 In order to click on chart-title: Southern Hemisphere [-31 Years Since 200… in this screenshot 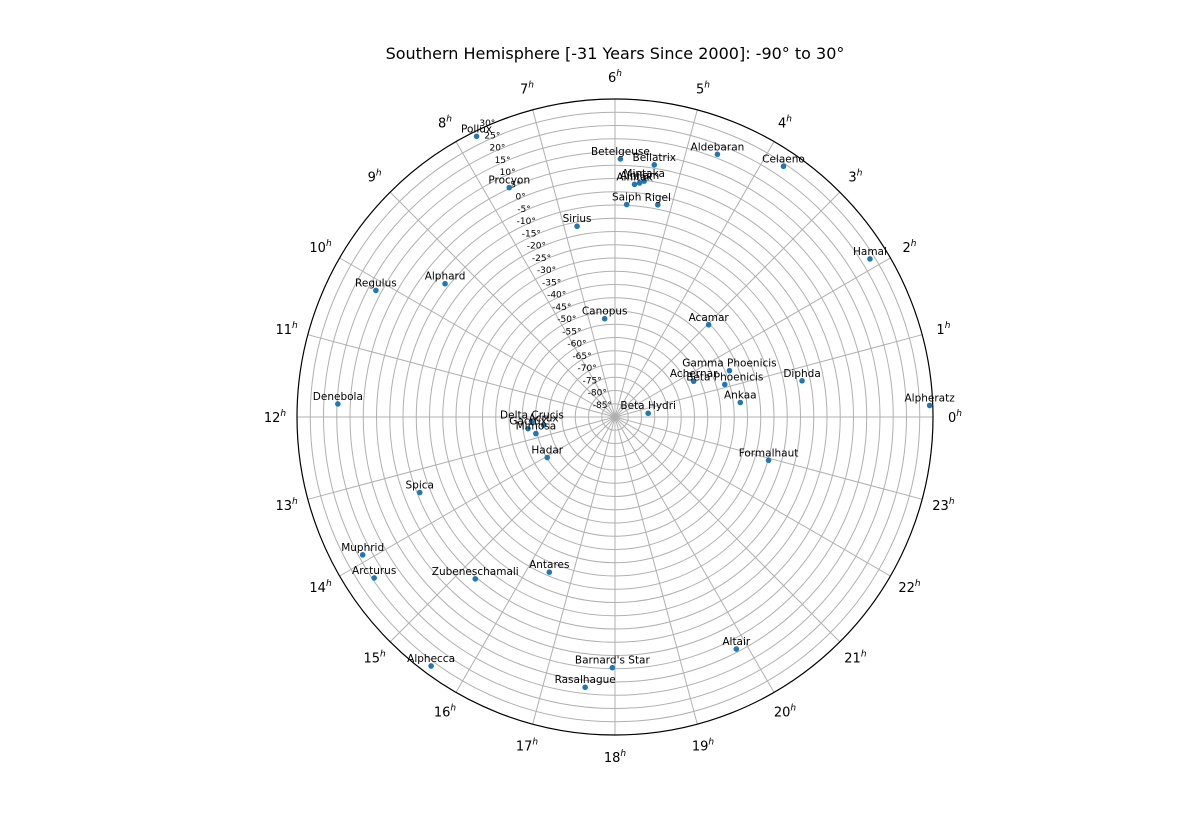, I will do `click(615, 53)`.